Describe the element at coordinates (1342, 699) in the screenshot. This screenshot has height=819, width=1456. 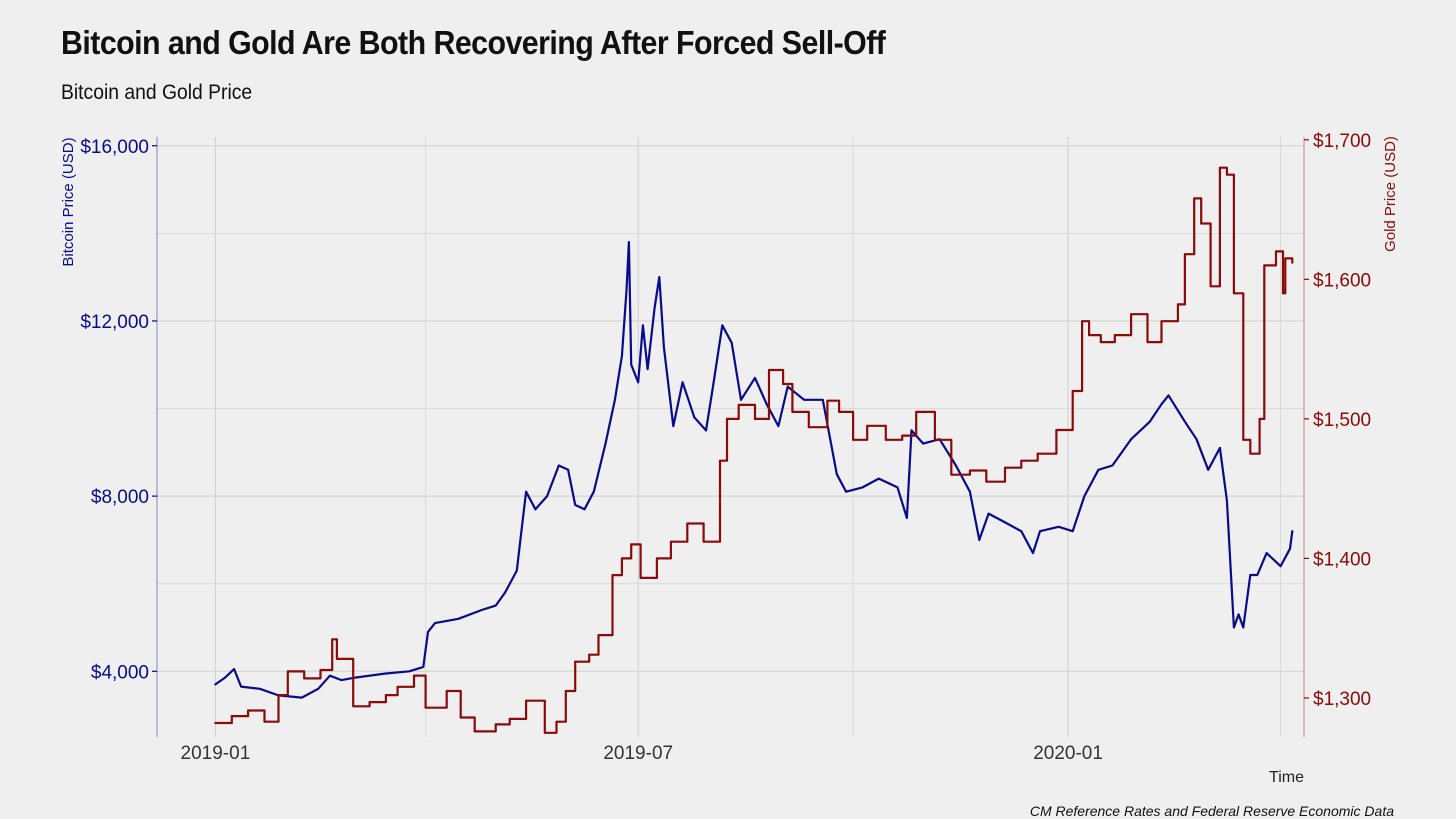
I see `right-tick-label: $1,300` at that location.